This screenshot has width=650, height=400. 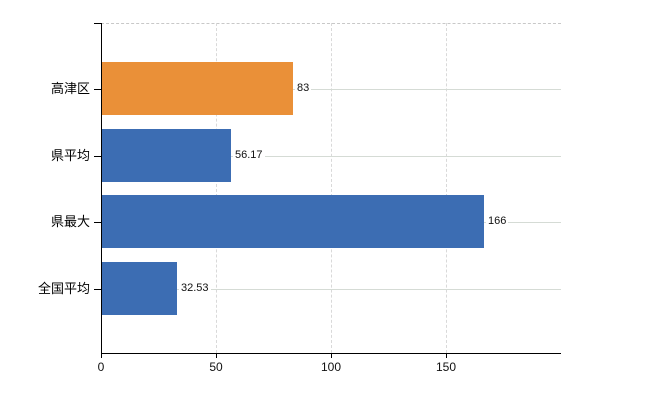 What do you see at coordinates (70, 221) in the screenshot?
I see `y-axis-category-label: 県最大` at bounding box center [70, 221].